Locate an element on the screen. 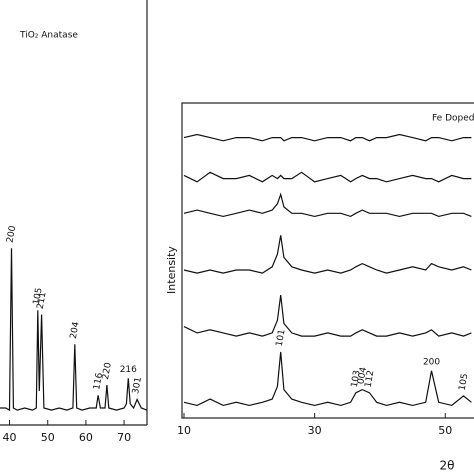 The width and height of the screenshot is (474, 474). x-tick-label: 70 is located at coordinates (124, 437).